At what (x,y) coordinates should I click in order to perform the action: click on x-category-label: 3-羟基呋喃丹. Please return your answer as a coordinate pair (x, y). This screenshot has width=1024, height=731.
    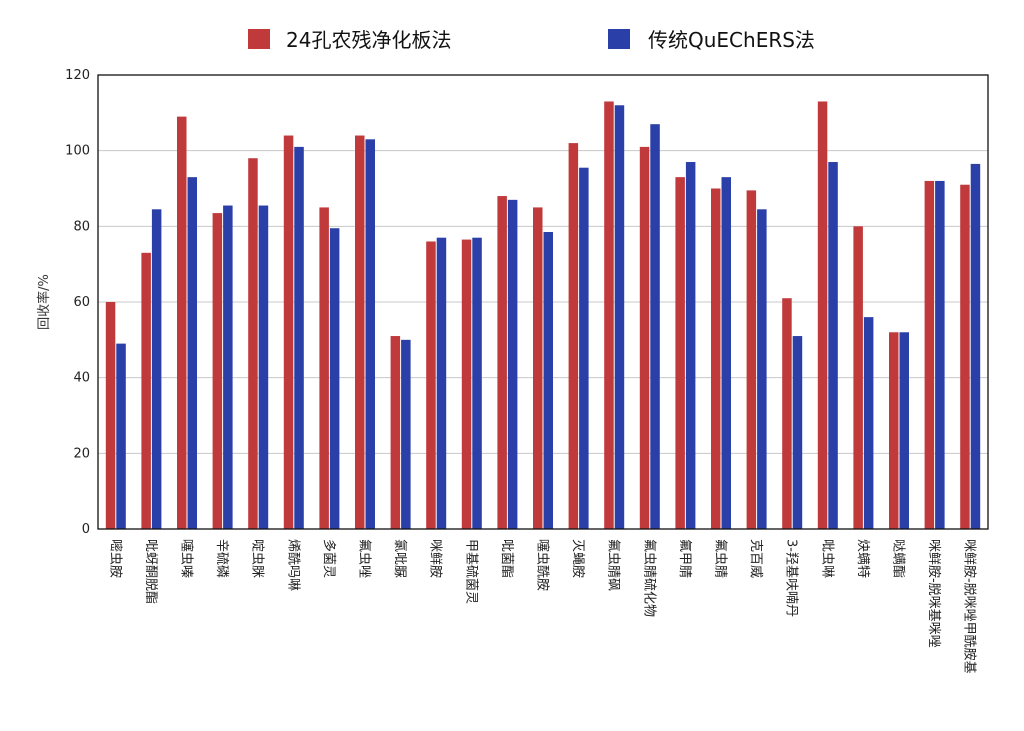
    Looking at the image, I should click on (791, 578).